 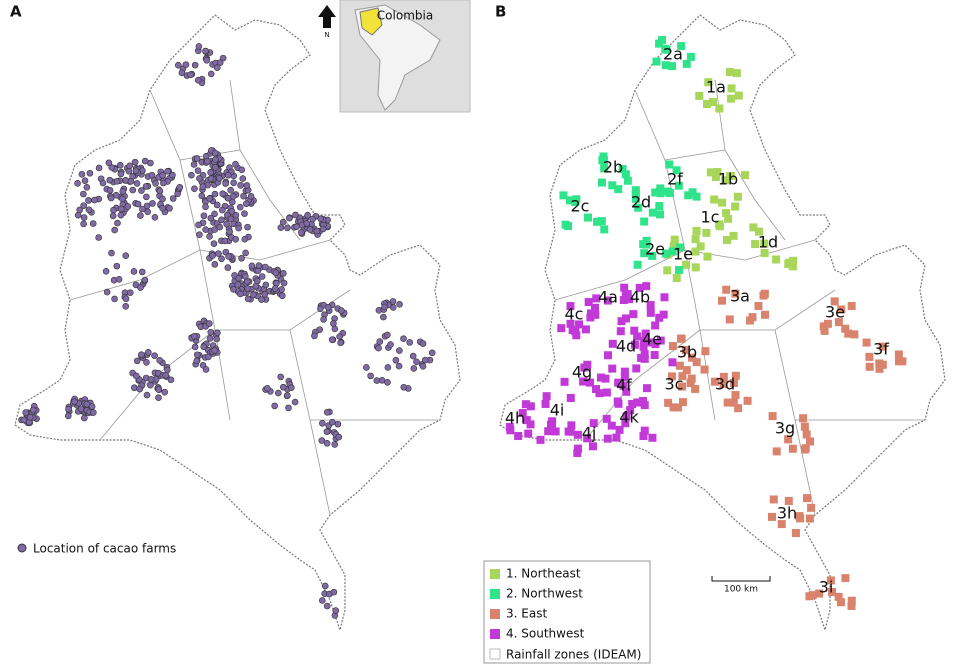 I want to click on zone-label: 4g, so click(x=582, y=372).